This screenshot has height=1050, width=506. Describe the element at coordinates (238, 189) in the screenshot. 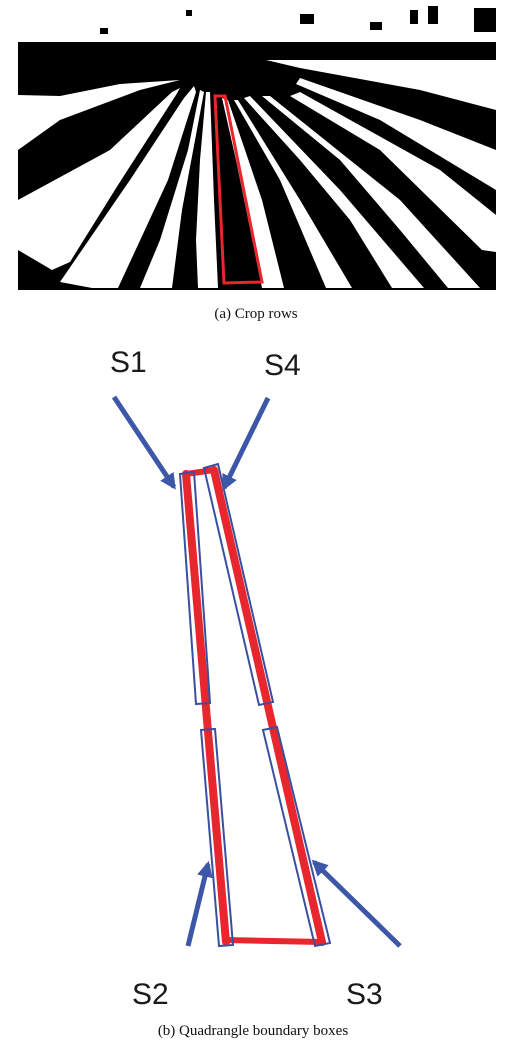

I see `crop-row-highlight` at that location.